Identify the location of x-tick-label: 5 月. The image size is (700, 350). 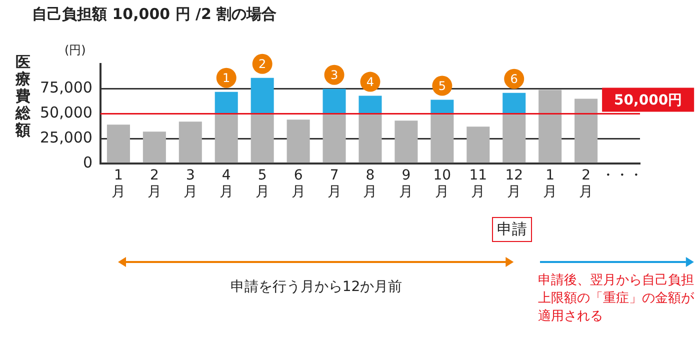
(262, 183).